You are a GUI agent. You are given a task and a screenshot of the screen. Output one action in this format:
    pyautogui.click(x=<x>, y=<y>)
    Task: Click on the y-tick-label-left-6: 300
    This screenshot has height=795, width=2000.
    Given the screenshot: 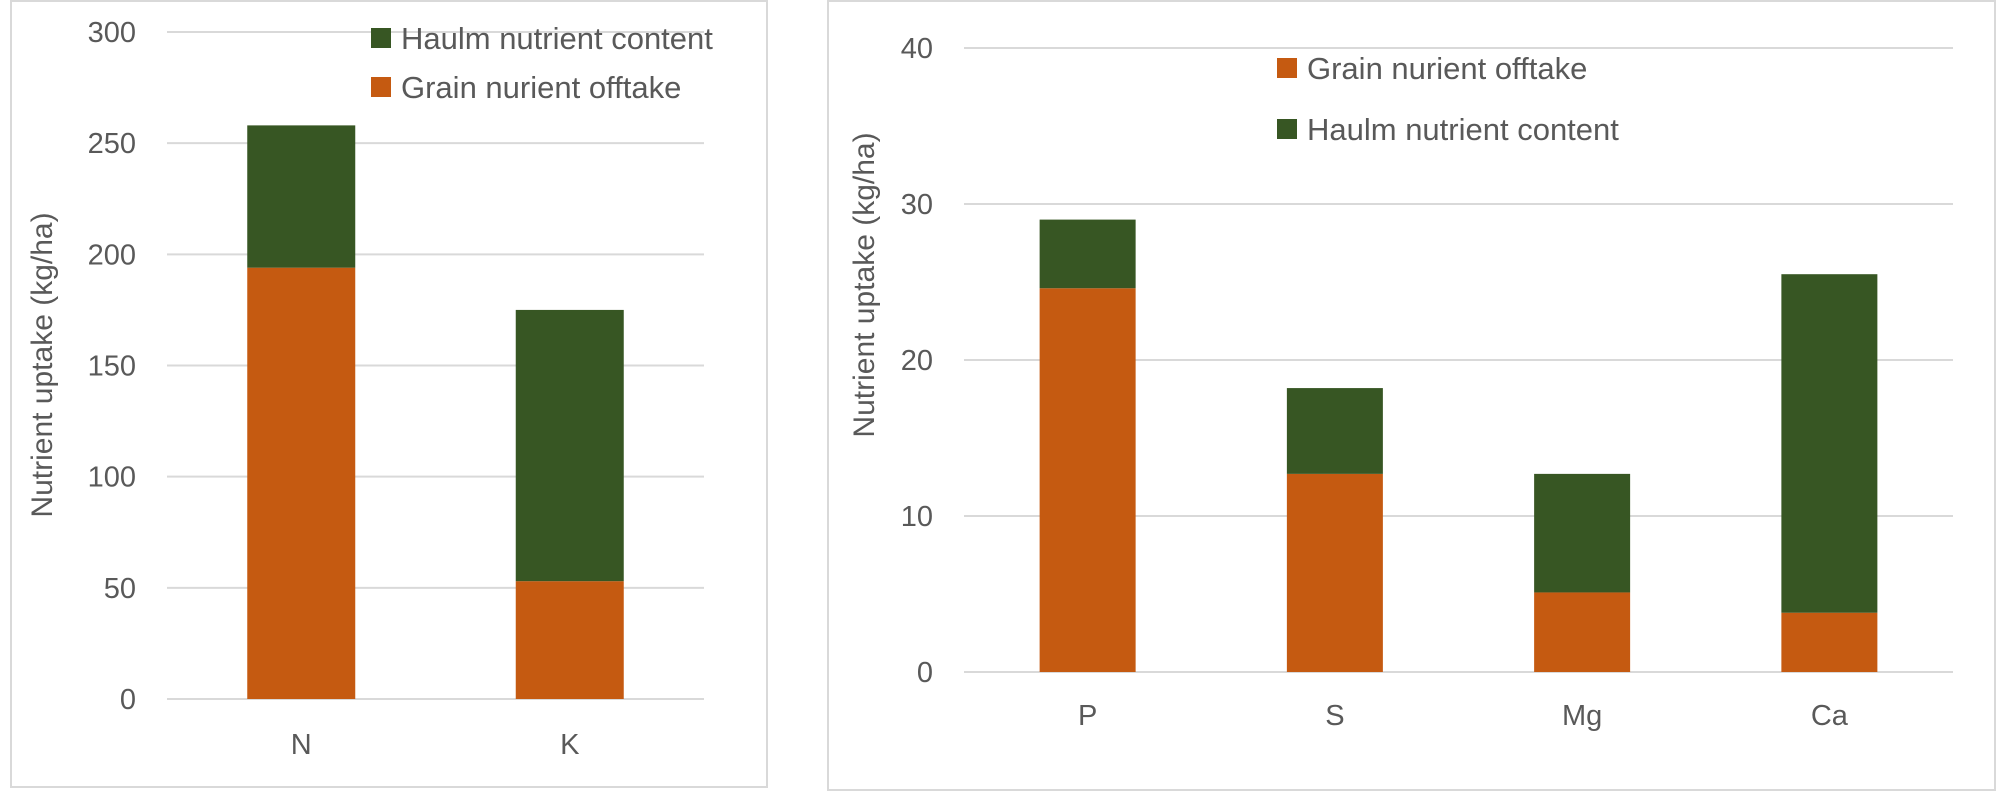 What is the action you would take?
    pyautogui.click(x=112, y=33)
    